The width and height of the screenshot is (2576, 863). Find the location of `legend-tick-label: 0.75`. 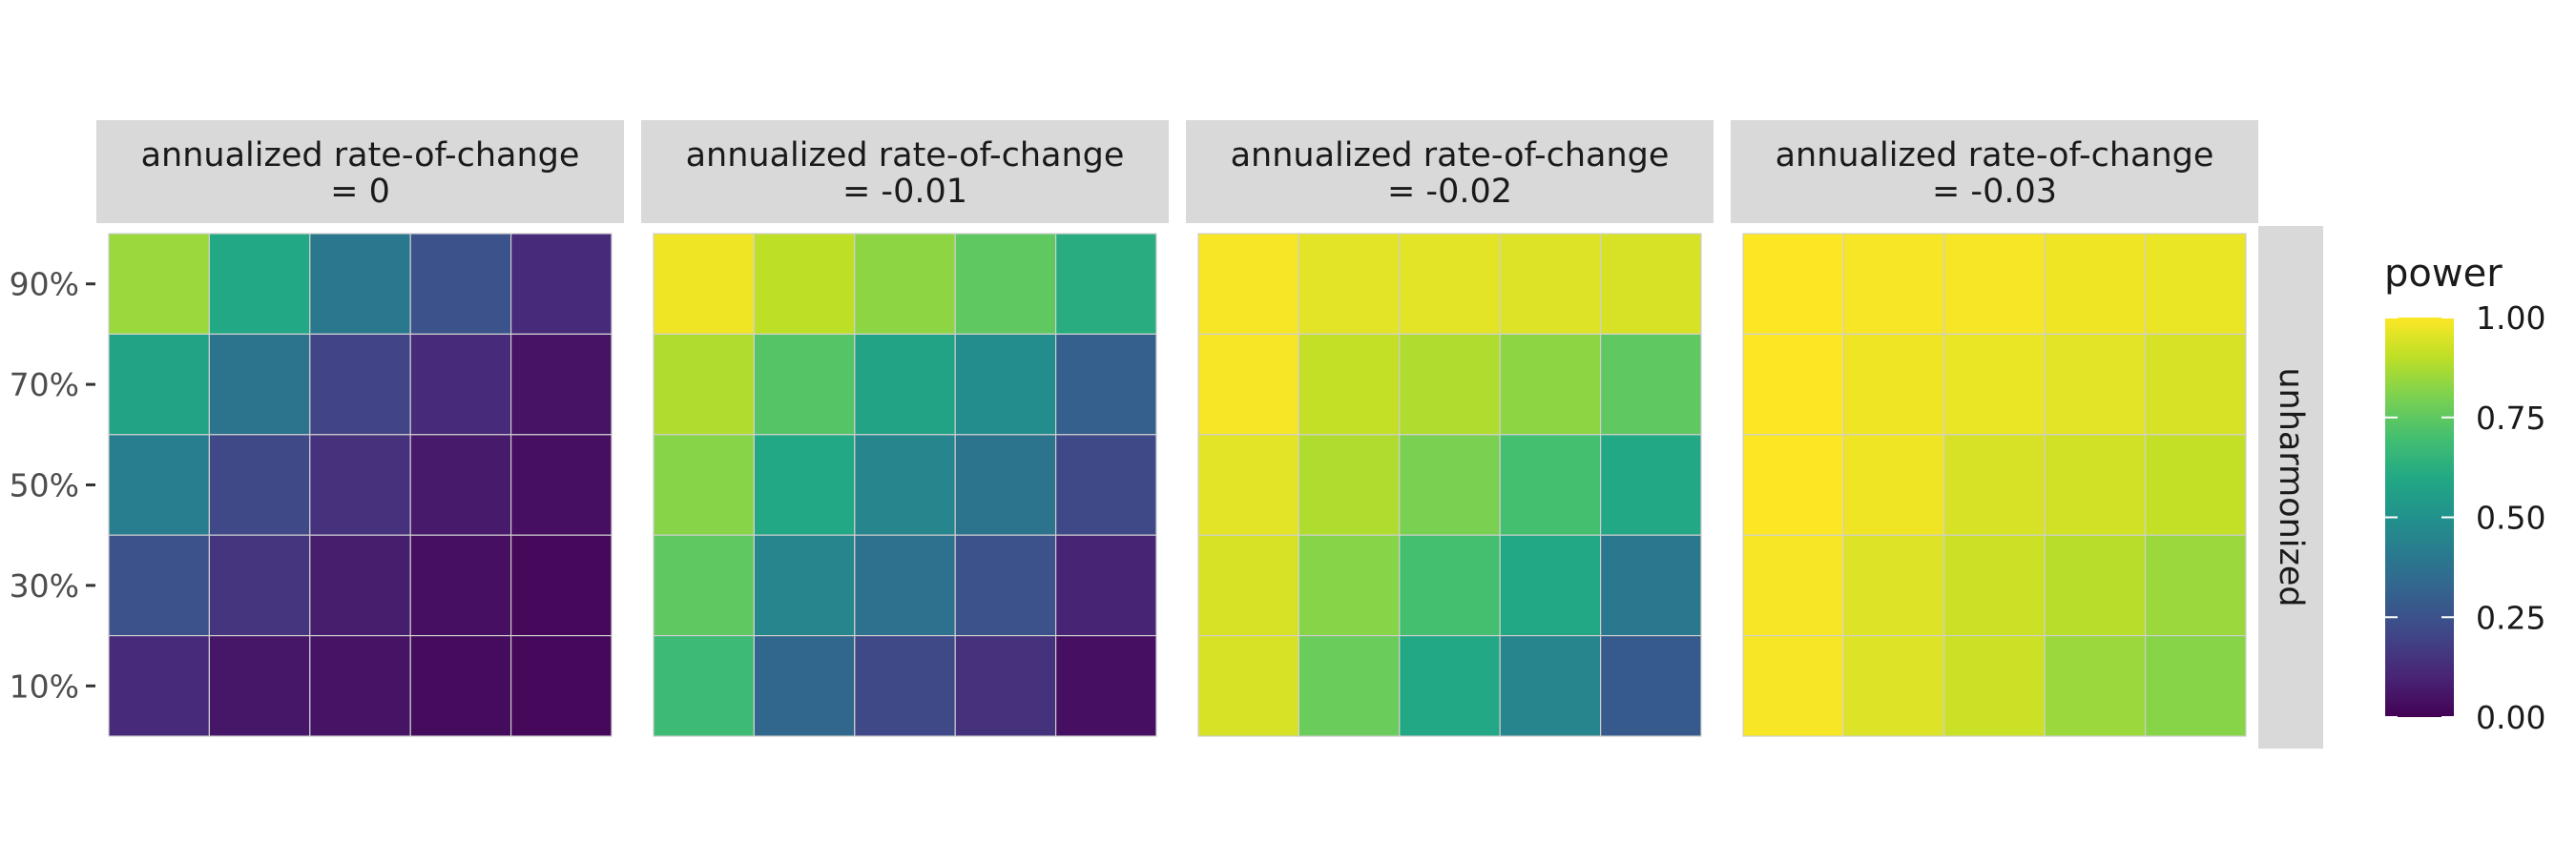

legend-tick-label: 0.75 is located at coordinates (2510, 418).